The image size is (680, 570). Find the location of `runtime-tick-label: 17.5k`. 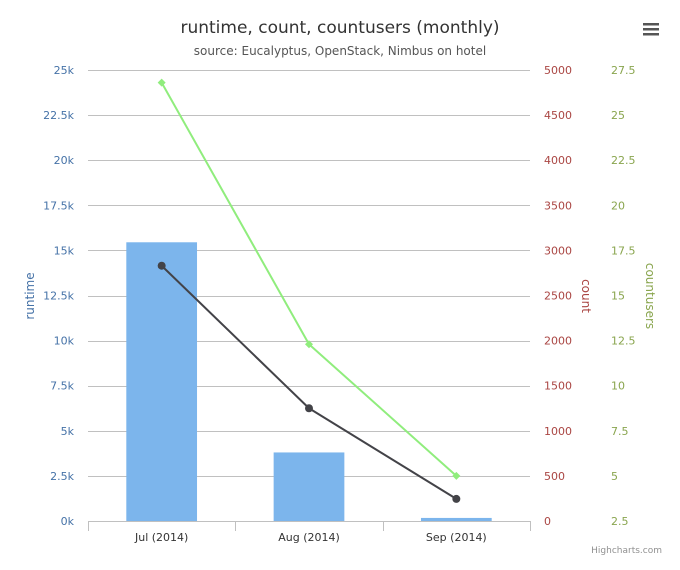

runtime-tick-label: 17.5k is located at coordinates (58, 205).